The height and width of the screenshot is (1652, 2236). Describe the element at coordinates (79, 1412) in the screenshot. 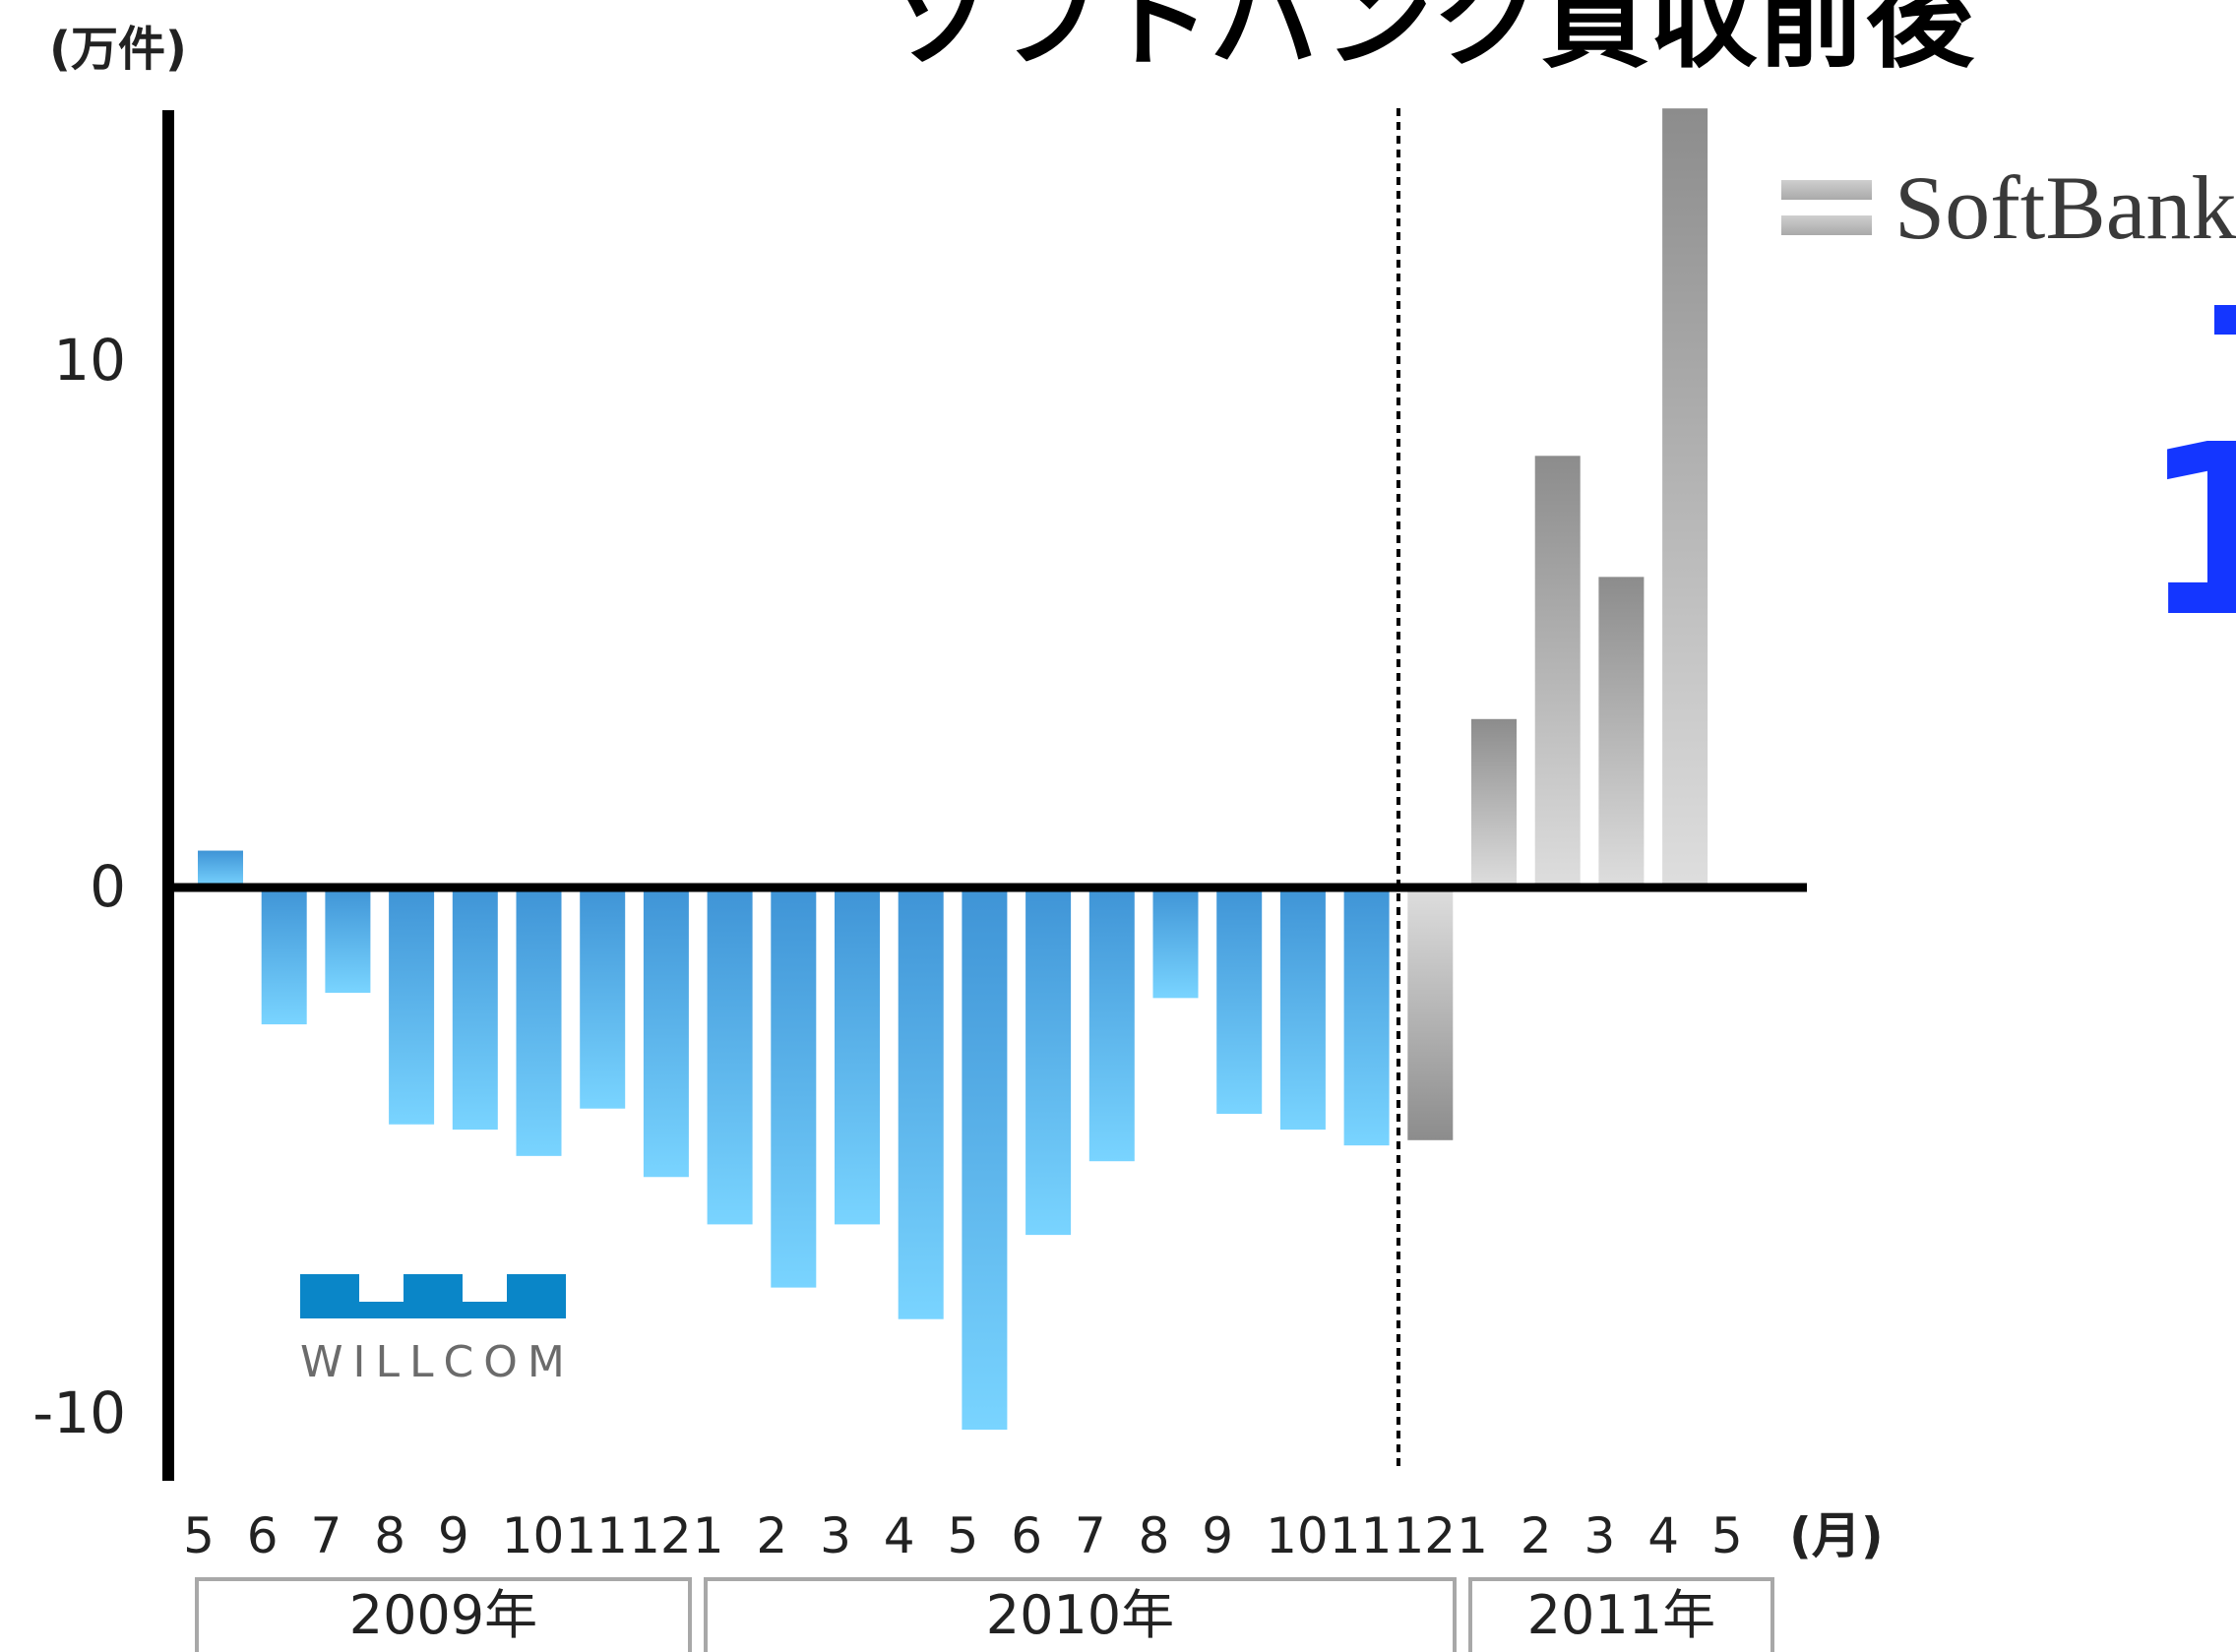

I see `y-tick-label: -10` at that location.